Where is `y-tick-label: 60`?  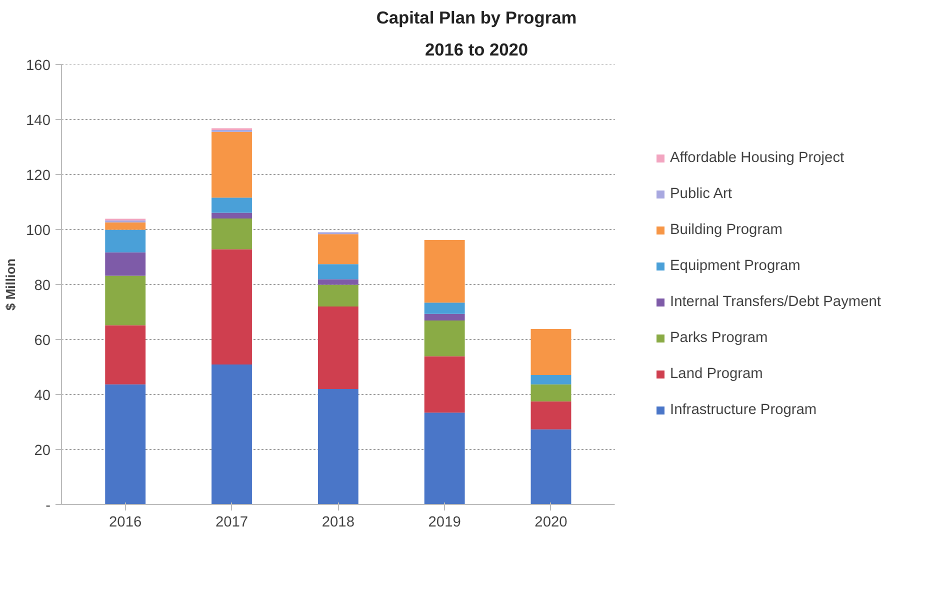
y-tick-label: 60 is located at coordinates (42, 341).